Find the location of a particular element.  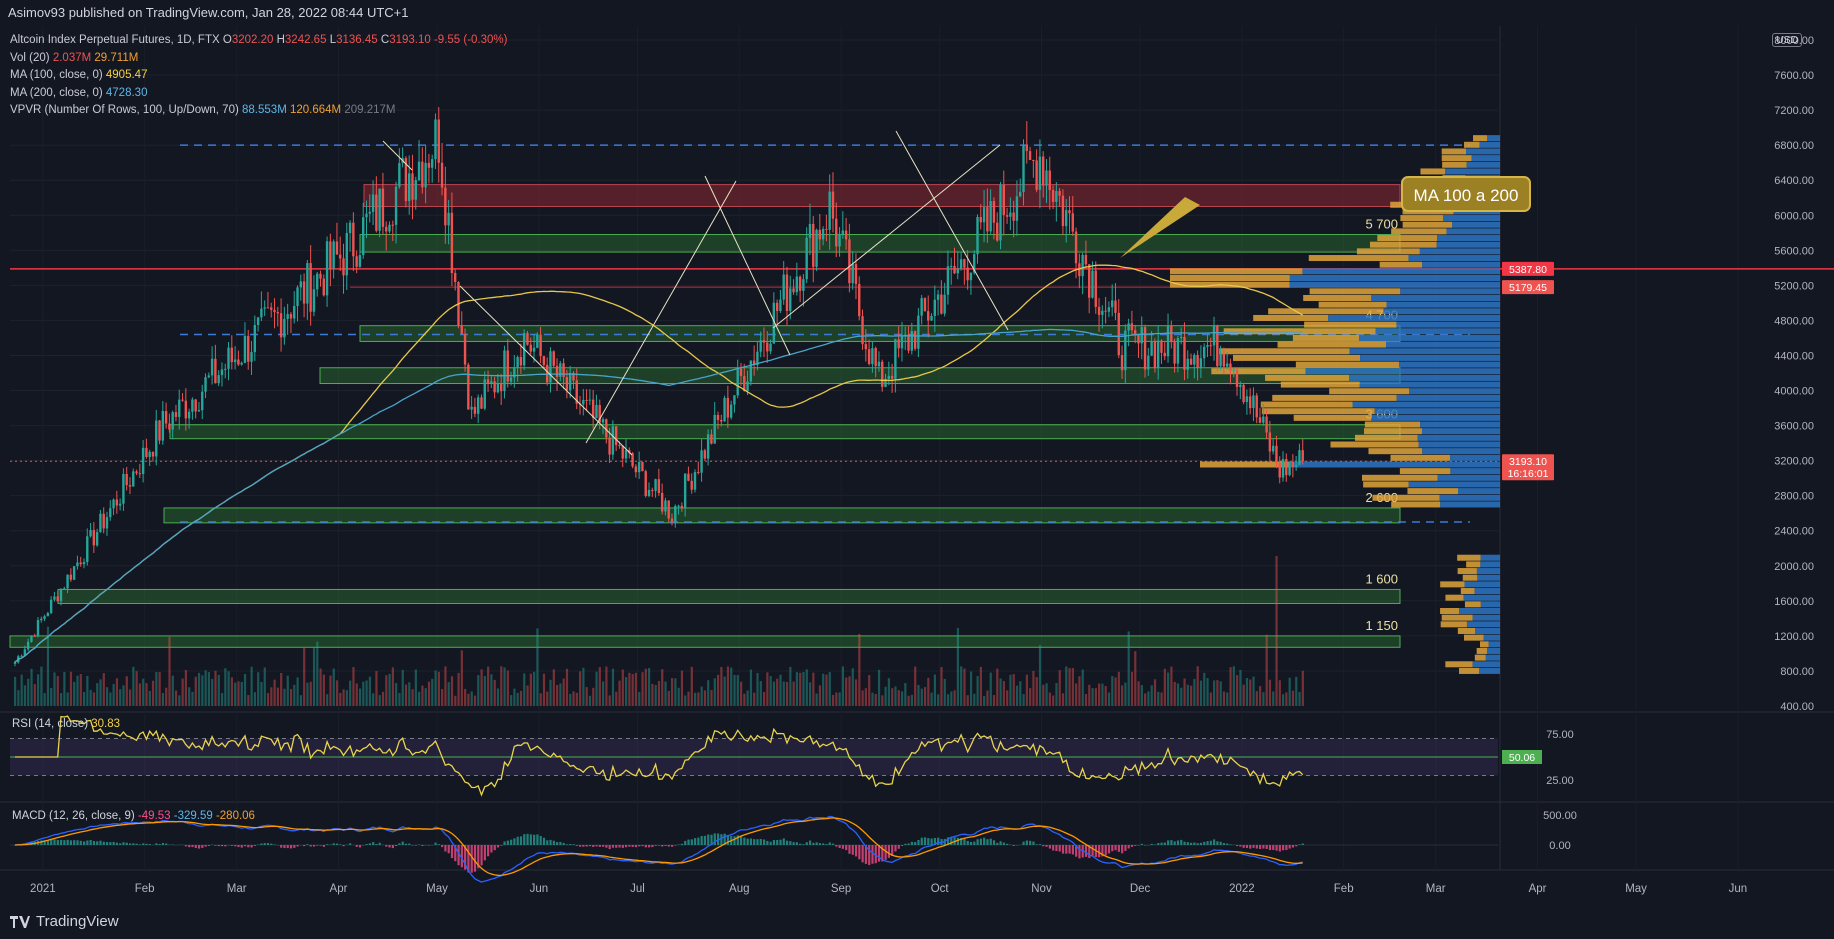

vol-label: Vol (20) is located at coordinates (30, 57).